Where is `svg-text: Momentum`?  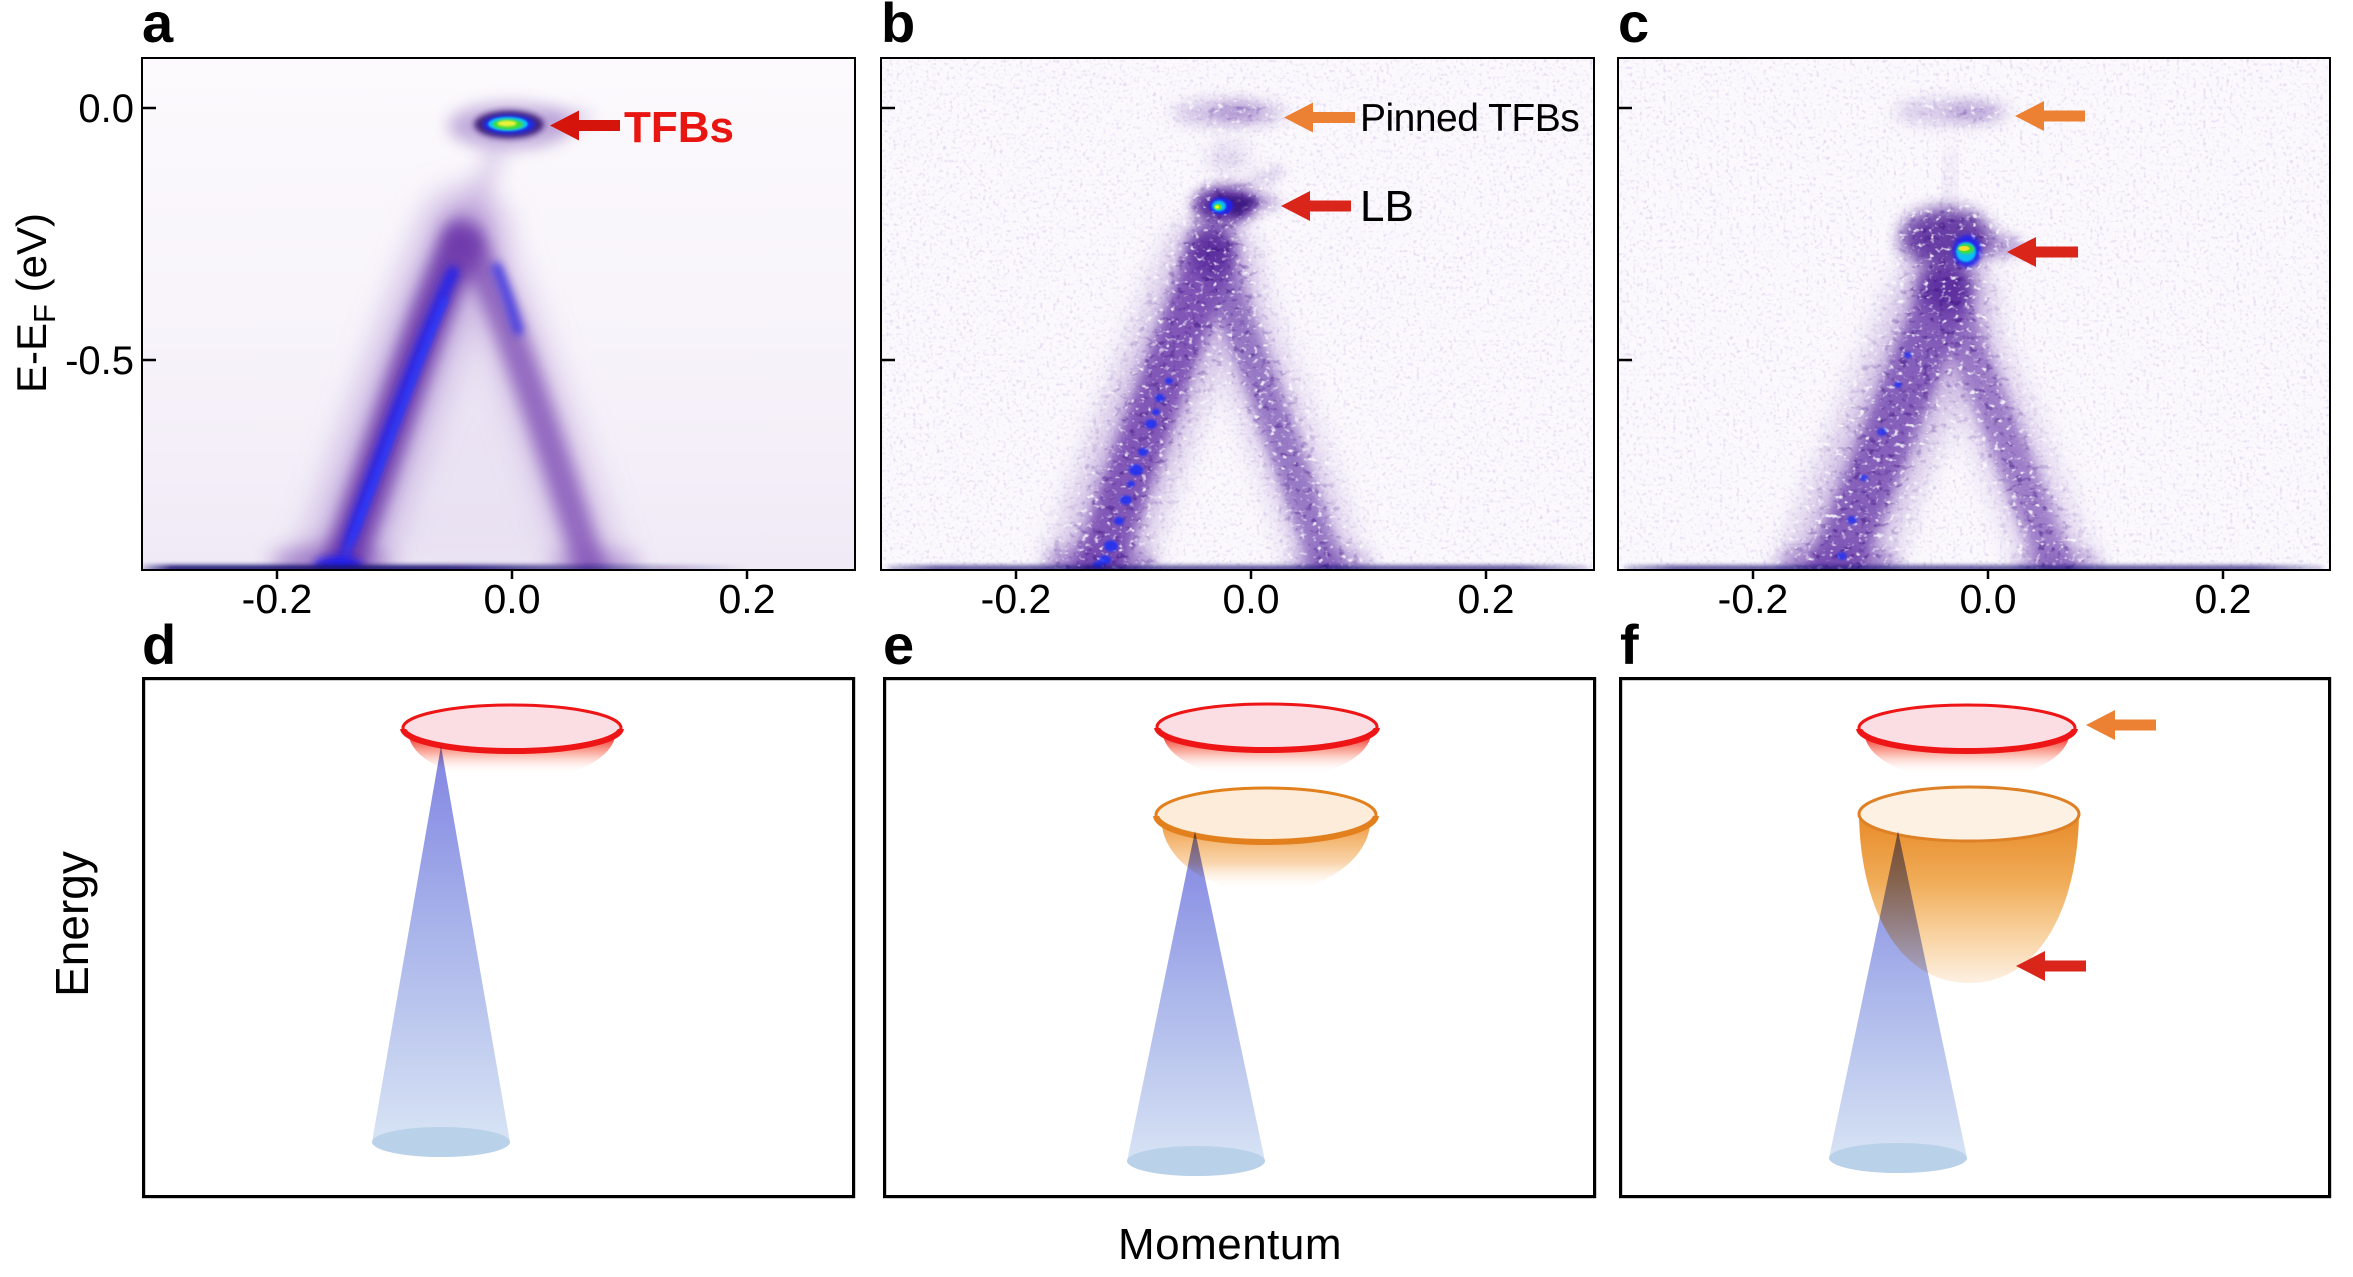
svg-text: Momentum is located at coordinates (1230, 1244).